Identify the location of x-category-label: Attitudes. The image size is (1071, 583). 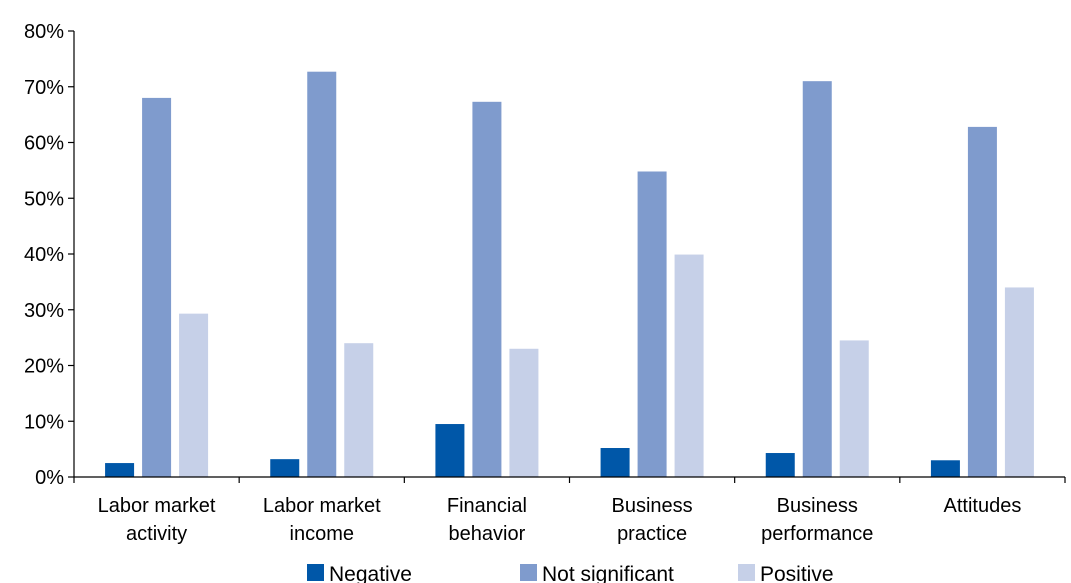
(983, 506).